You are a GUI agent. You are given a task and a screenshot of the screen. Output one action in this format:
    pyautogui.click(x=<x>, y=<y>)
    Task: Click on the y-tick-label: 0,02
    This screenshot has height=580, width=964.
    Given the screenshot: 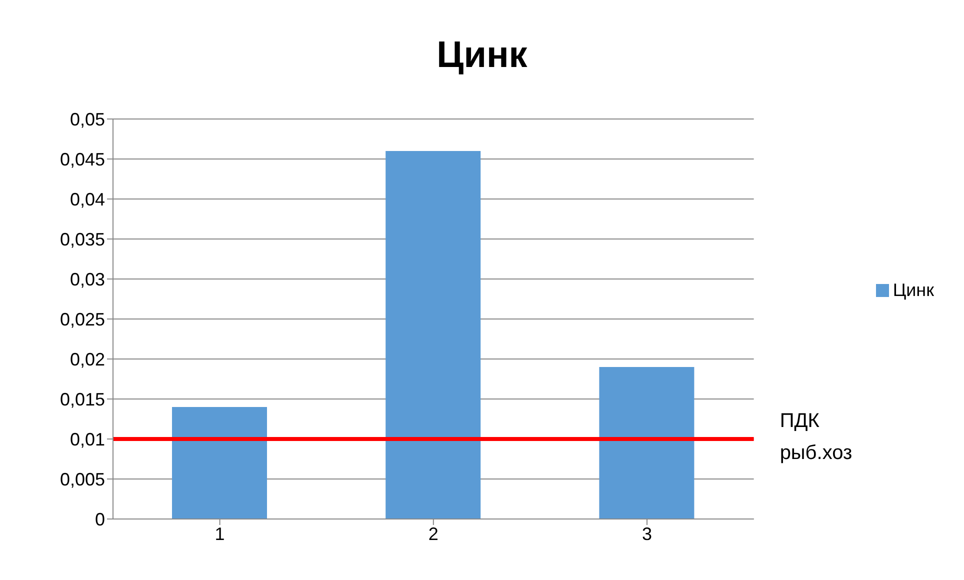 What is the action you would take?
    pyautogui.click(x=87, y=359)
    